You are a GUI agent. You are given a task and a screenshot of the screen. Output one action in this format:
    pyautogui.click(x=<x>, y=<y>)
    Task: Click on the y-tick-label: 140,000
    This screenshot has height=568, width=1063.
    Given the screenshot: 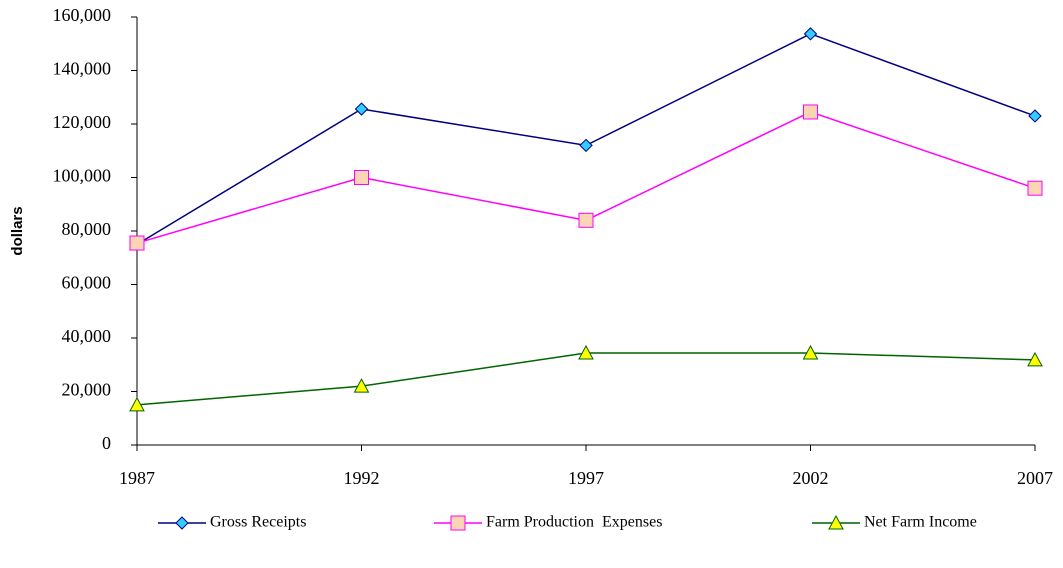 What is the action you would take?
    pyautogui.click(x=82, y=69)
    